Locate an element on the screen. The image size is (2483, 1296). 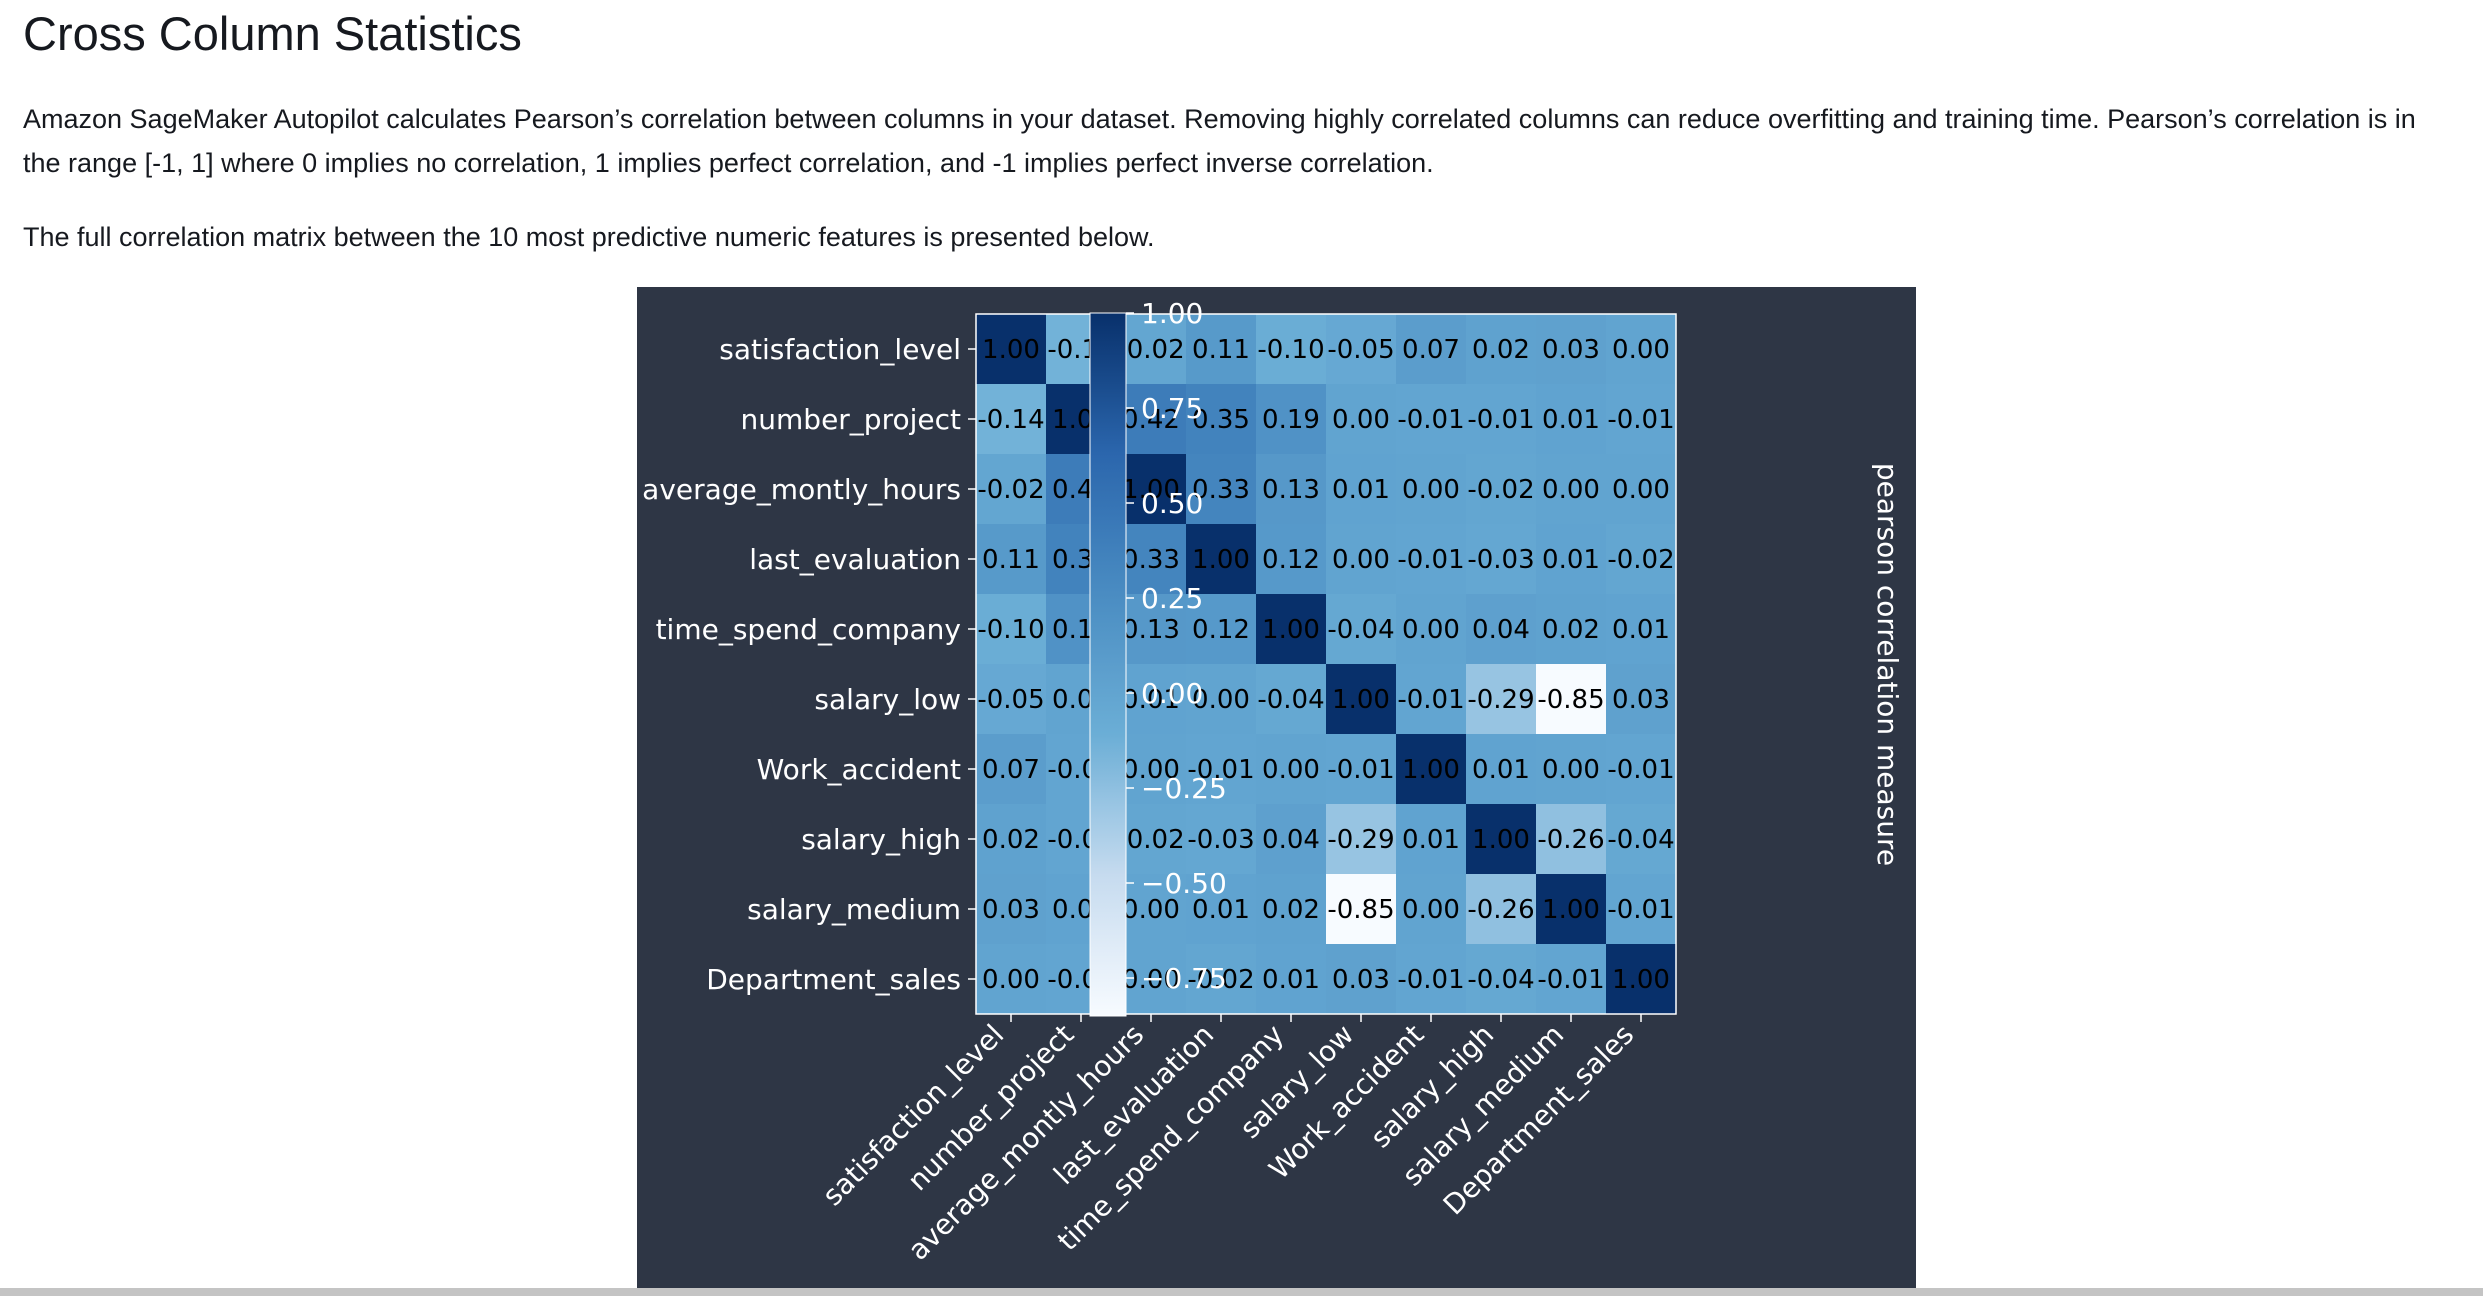
cell-value-label: 0.33 is located at coordinates (1151, 560).